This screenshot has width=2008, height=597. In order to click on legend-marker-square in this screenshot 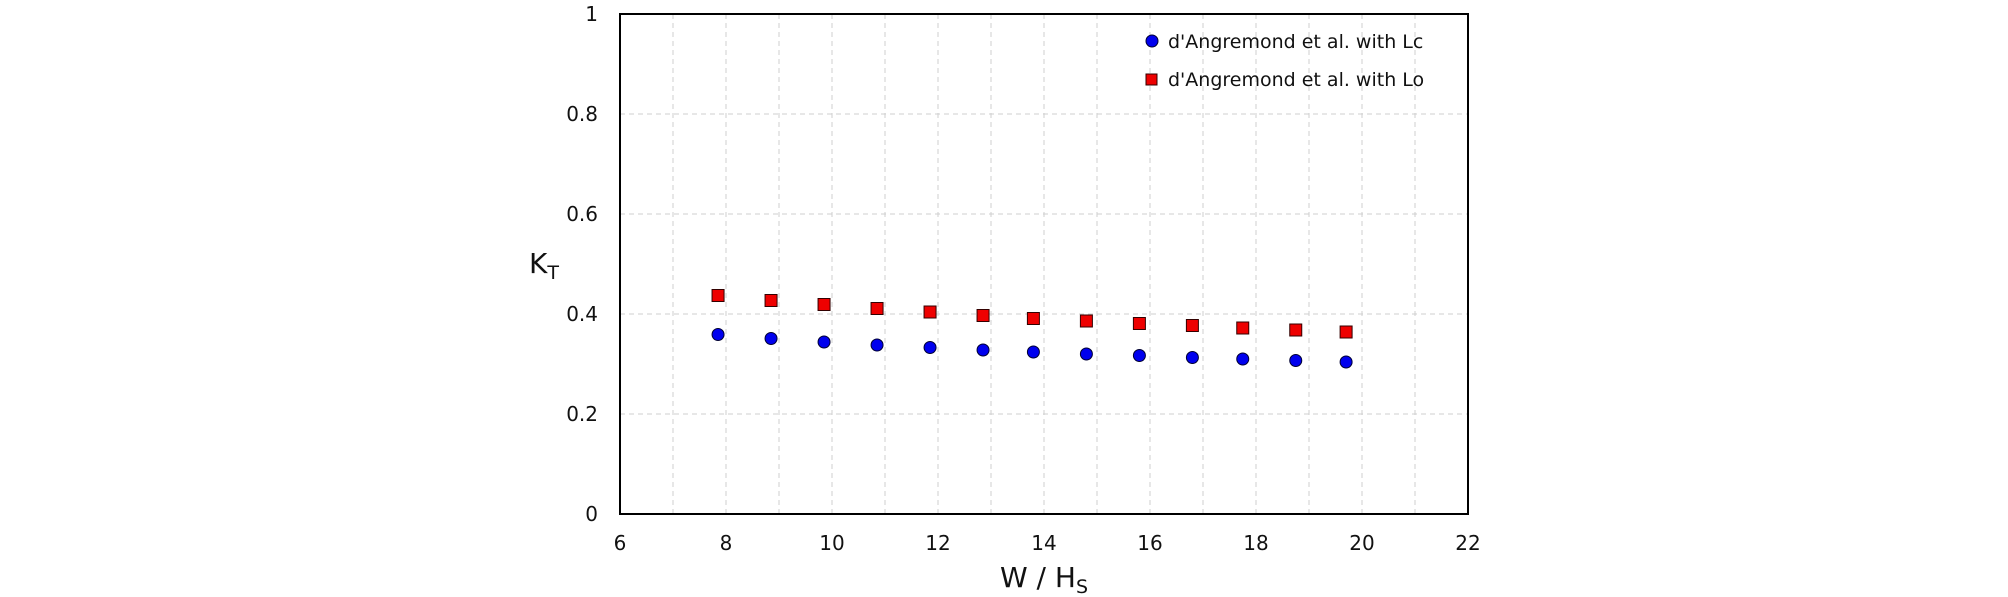, I will do `click(1151, 79)`.